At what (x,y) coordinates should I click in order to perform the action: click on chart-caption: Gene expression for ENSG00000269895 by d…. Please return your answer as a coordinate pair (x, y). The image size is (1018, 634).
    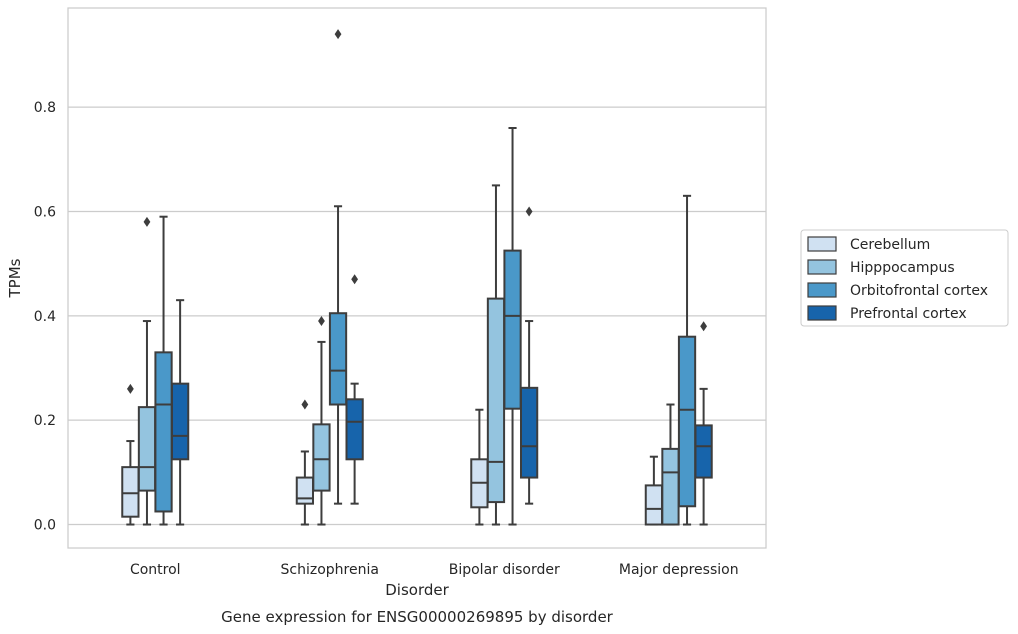
    Looking at the image, I should click on (417, 617).